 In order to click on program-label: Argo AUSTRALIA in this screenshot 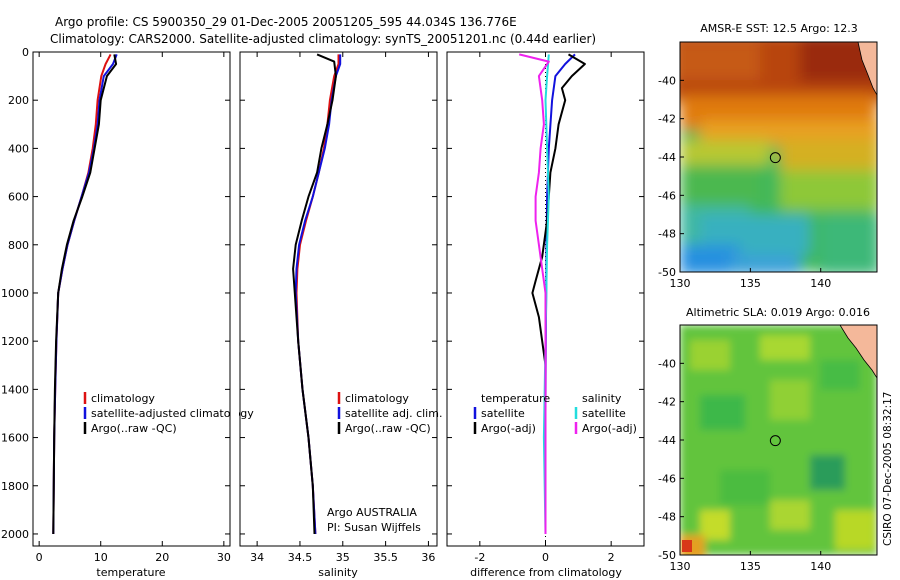, I will do `click(372, 512)`.